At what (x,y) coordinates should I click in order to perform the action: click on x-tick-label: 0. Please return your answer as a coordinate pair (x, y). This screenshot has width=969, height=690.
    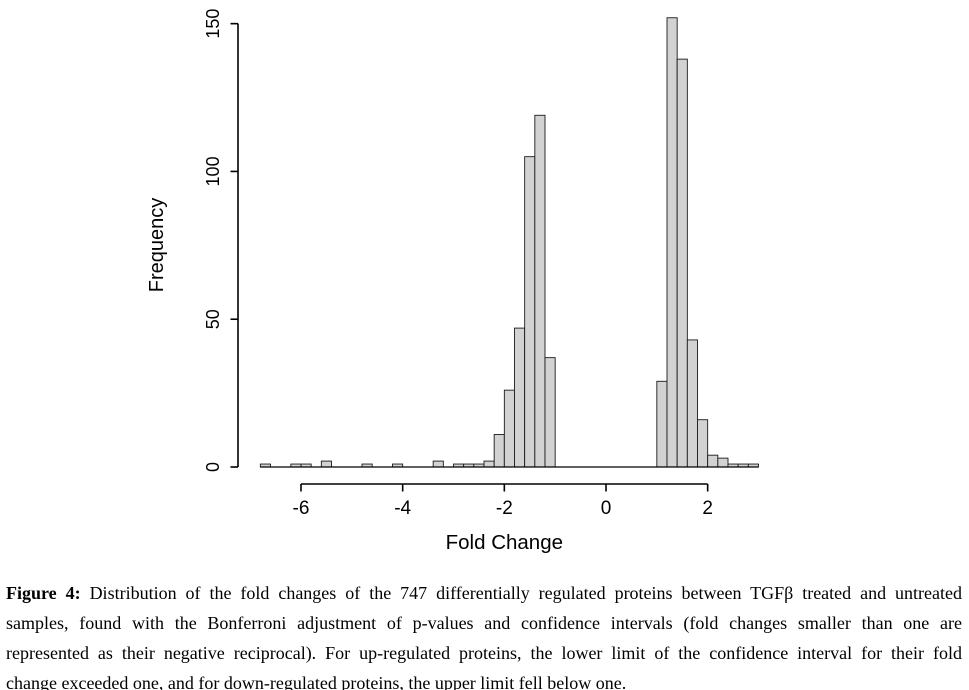
    Looking at the image, I should click on (606, 508).